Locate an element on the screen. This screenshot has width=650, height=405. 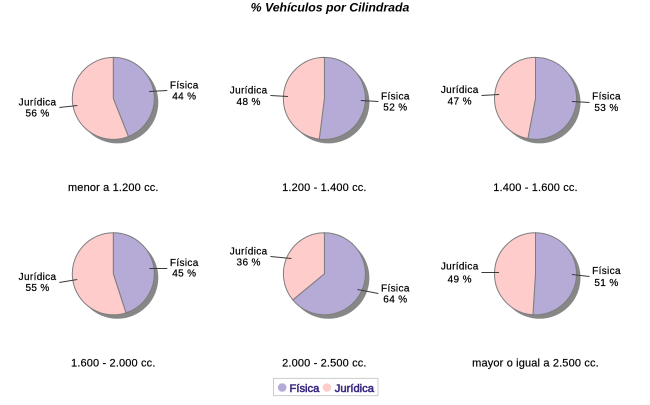
svg-text: 1.600 - 2.000 cc. is located at coordinates (113, 363).